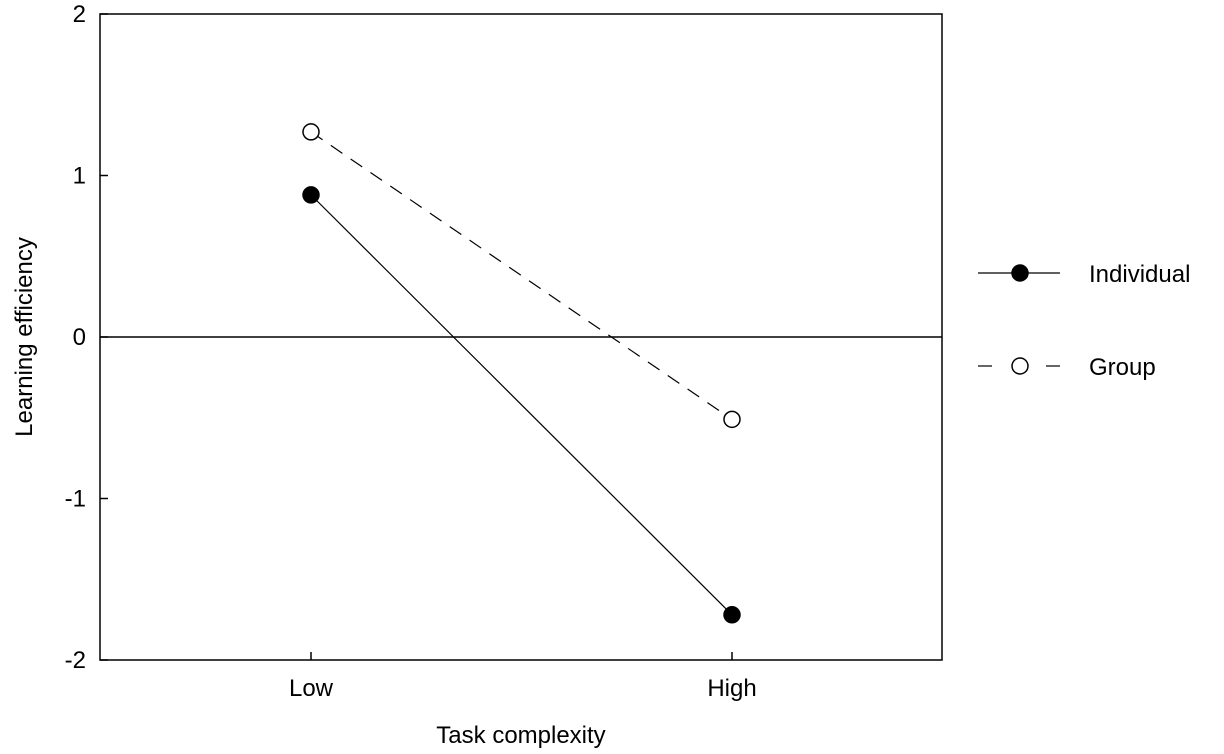  What do you see at coordinates (79, 176) in the screenshot?
I see `y-tick-label: 1` at bounding box center [79, 176].